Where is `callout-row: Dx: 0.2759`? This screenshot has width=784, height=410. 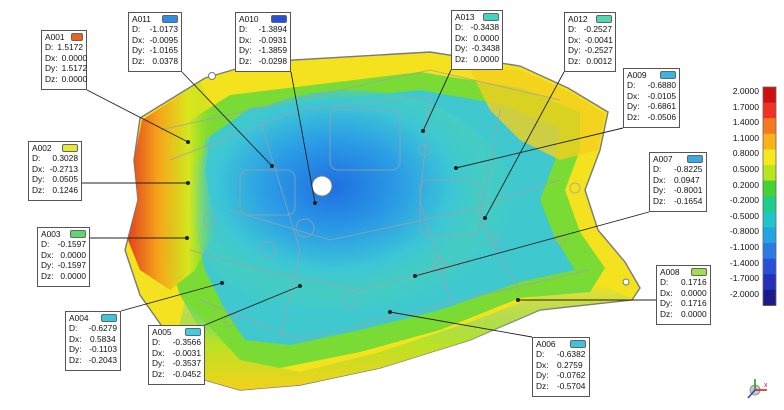 callout-row: Dx: 0.2759 is located at coordinates (561, 365).